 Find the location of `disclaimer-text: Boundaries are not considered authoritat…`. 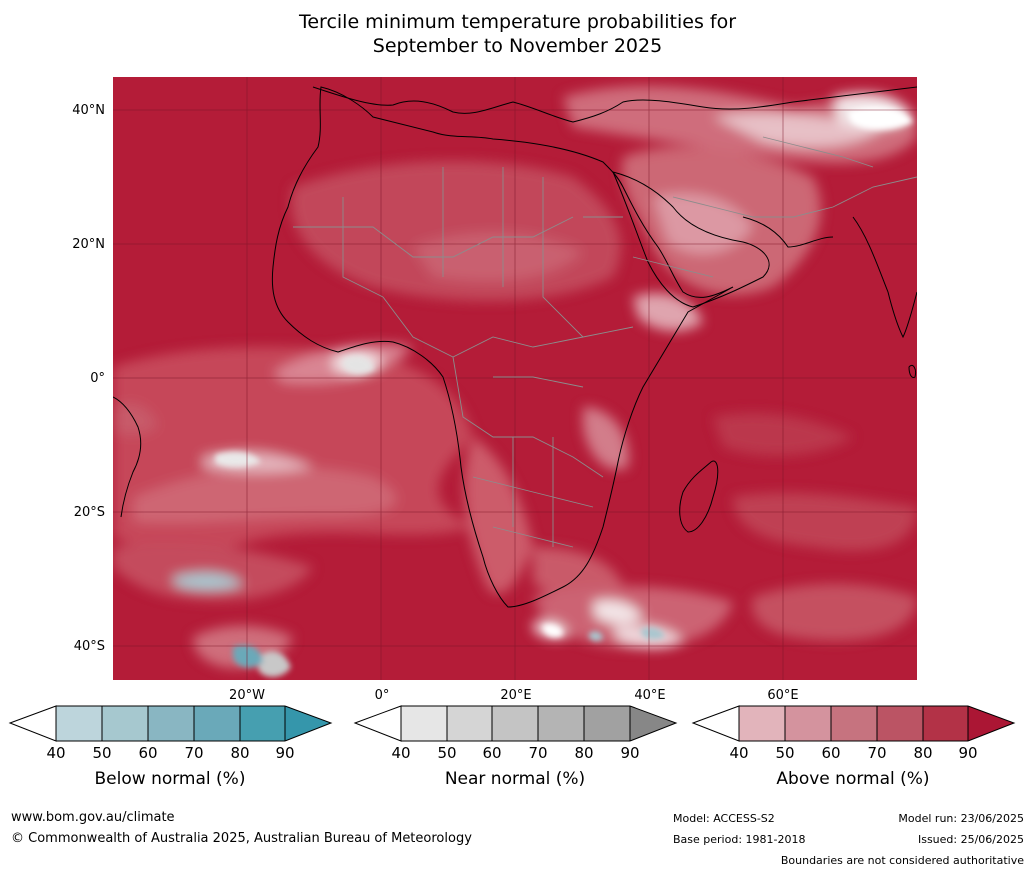

disclaimer-text: Boundaries are not considered authoritat… is located at coordinates (902, 860).